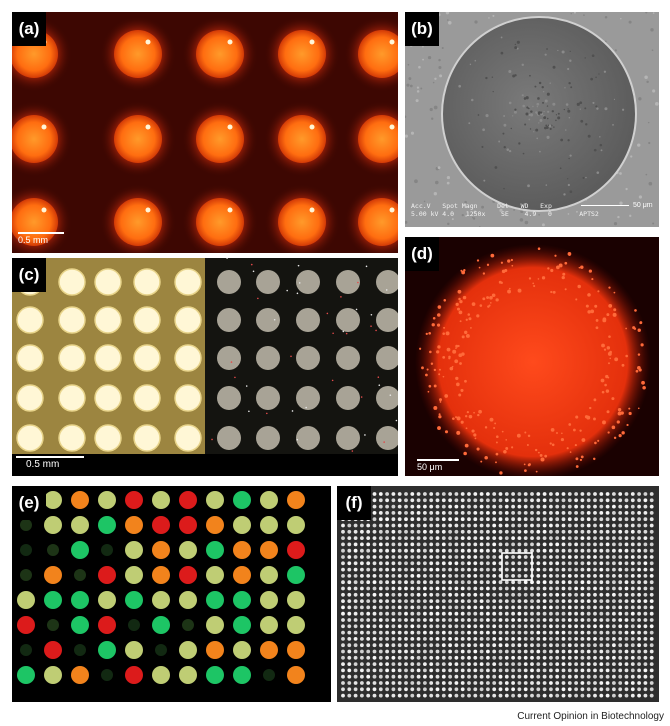 This screenshot has height=726, width=670. What do you see at coordinates (72, 282) in the screenshot?
I see `spot-c-white` at bounding box center [72, 282].